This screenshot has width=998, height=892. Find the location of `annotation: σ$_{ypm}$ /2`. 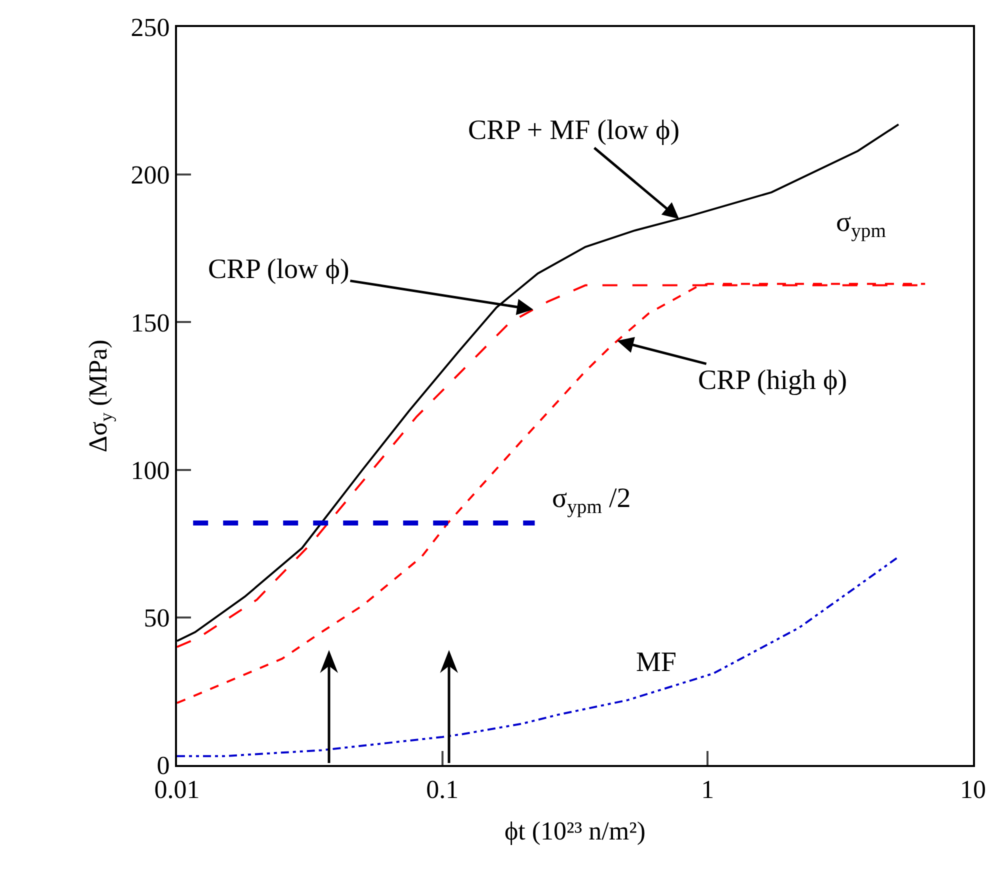

annotation: σ$_{ypm}$ /2 is located at coordinates (591, 500).